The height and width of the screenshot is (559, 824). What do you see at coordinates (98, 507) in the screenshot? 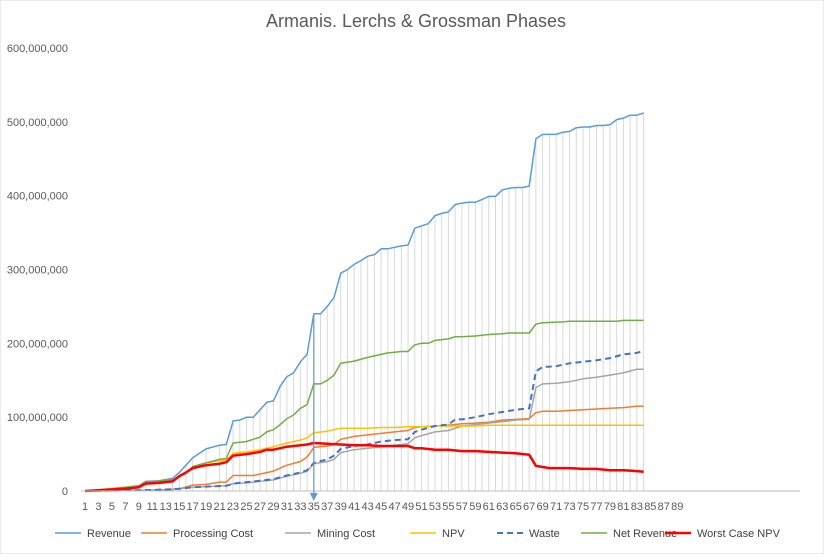
I see `x-tick-label: 3` at bounding box center [98, 507].